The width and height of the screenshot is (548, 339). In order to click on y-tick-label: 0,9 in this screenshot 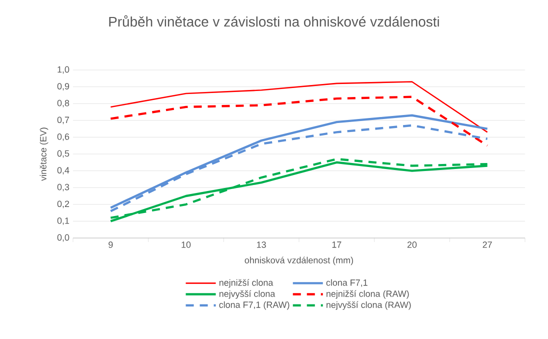, I will do `click(63, 86)`.